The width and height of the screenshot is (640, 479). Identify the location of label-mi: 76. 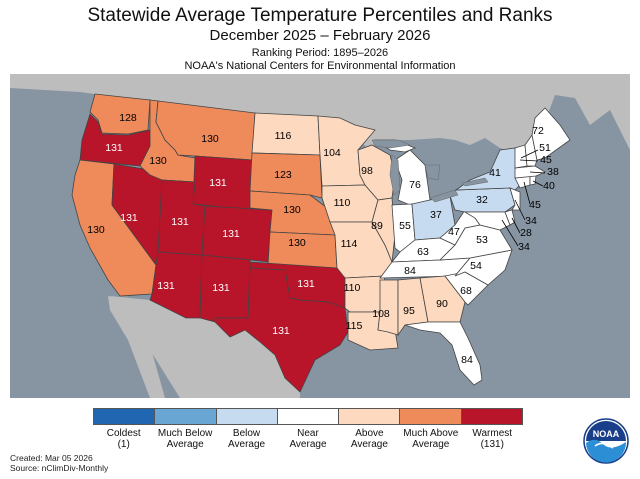
(415, 185).